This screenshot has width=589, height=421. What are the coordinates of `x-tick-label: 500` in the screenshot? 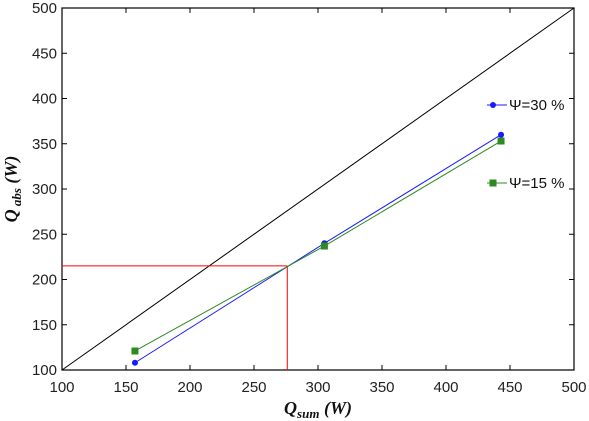 It's located at (573, 387).